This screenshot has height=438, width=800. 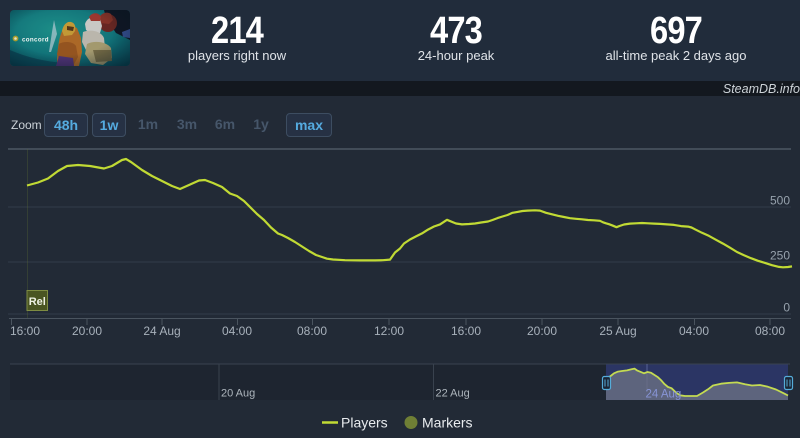 I want to click on svg-text: Players, so click(x=364, y=423).